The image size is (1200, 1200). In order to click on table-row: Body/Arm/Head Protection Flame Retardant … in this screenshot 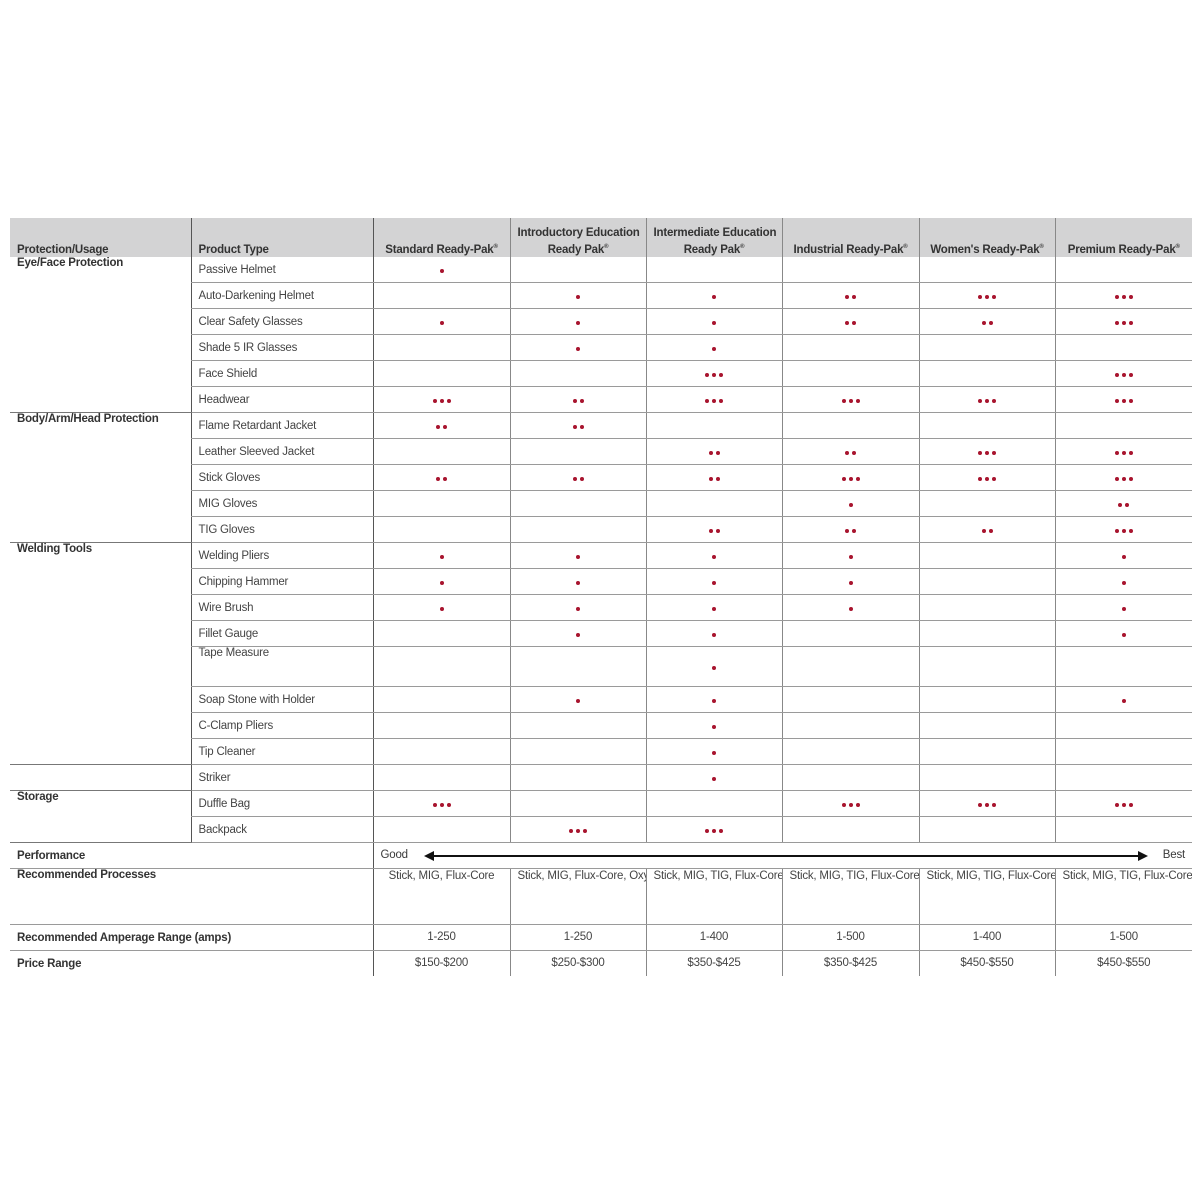, I will do `click(601, 477)`.